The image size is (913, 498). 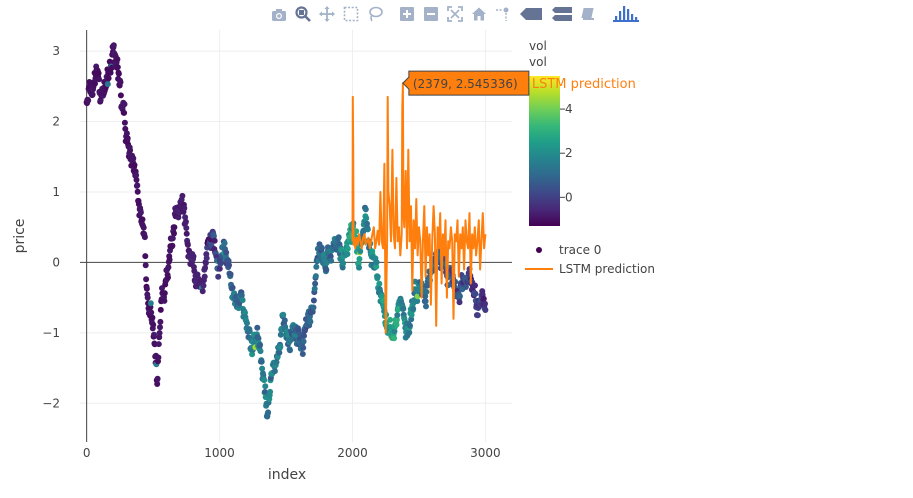 I want to click on colorbar-title-line-1: vol, so click(x=538, y=46).